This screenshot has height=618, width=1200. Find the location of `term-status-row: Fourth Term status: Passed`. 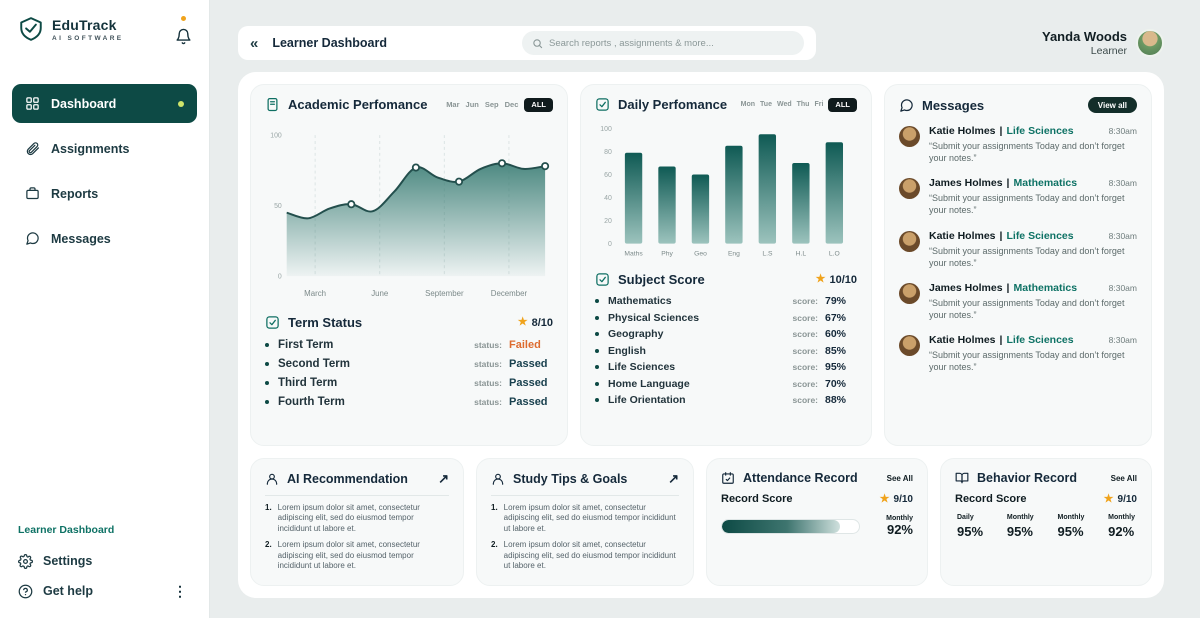

term-status-row: Fourth Term status: Passed is located at coordinates (409, 402).